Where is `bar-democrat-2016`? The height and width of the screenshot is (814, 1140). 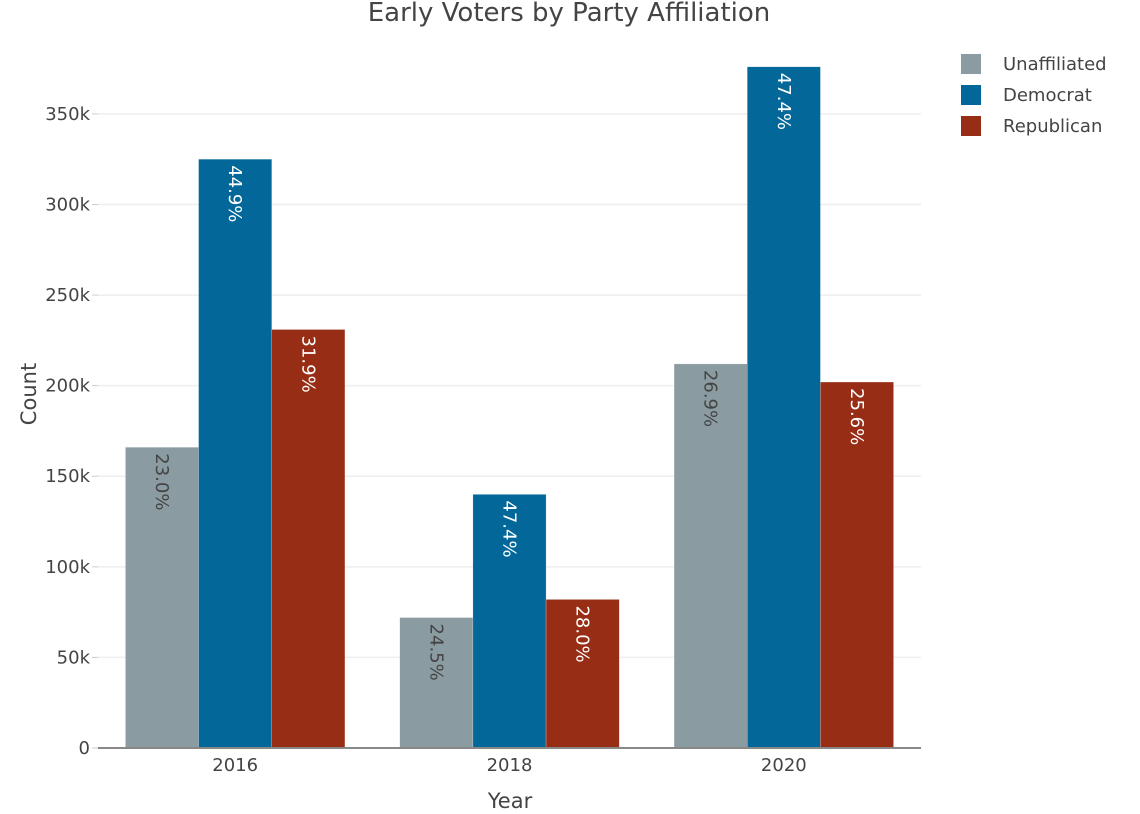 bar-democrat-2016 is located at coordinates (235, 453).